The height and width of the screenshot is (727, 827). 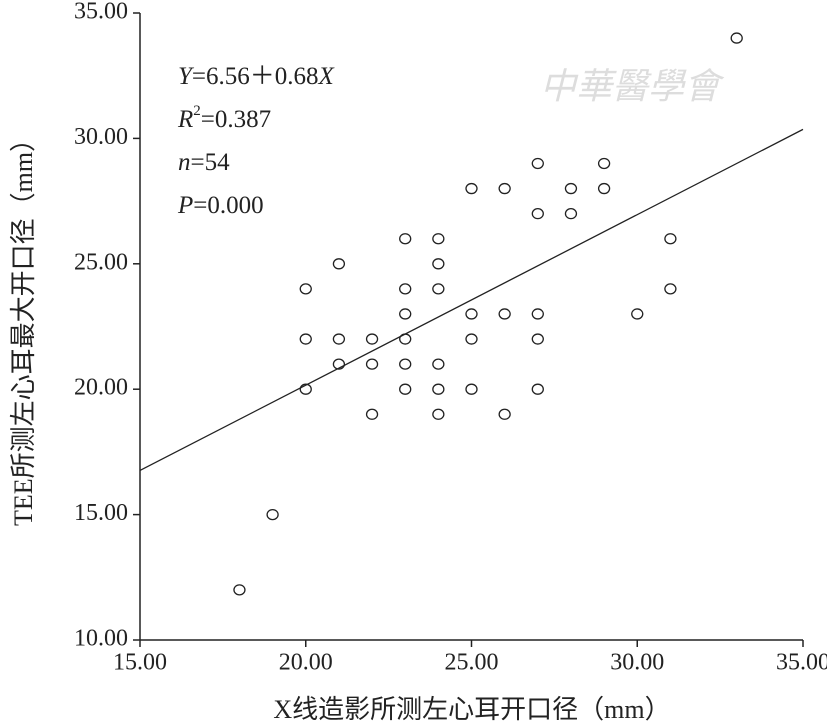 What do you see at coordinates (185, 119) in the screenshot?
I see `annotation-part: R` at bounding box center [185, 119].